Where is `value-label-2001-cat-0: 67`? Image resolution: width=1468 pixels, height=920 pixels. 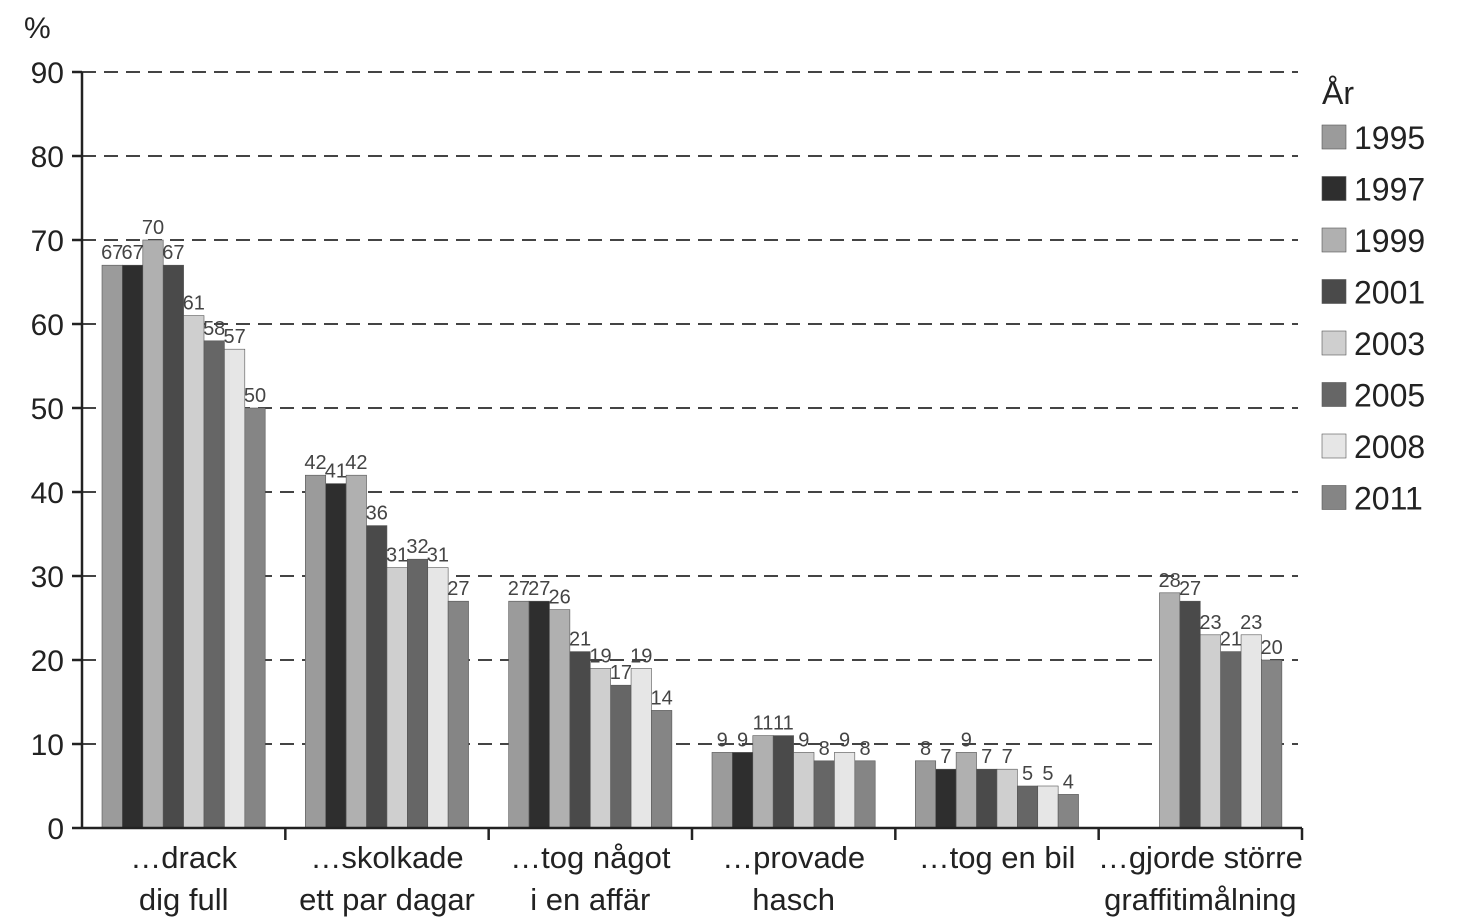 value-label-2001-cat-0: 67 is located at coordinates (173, 253).